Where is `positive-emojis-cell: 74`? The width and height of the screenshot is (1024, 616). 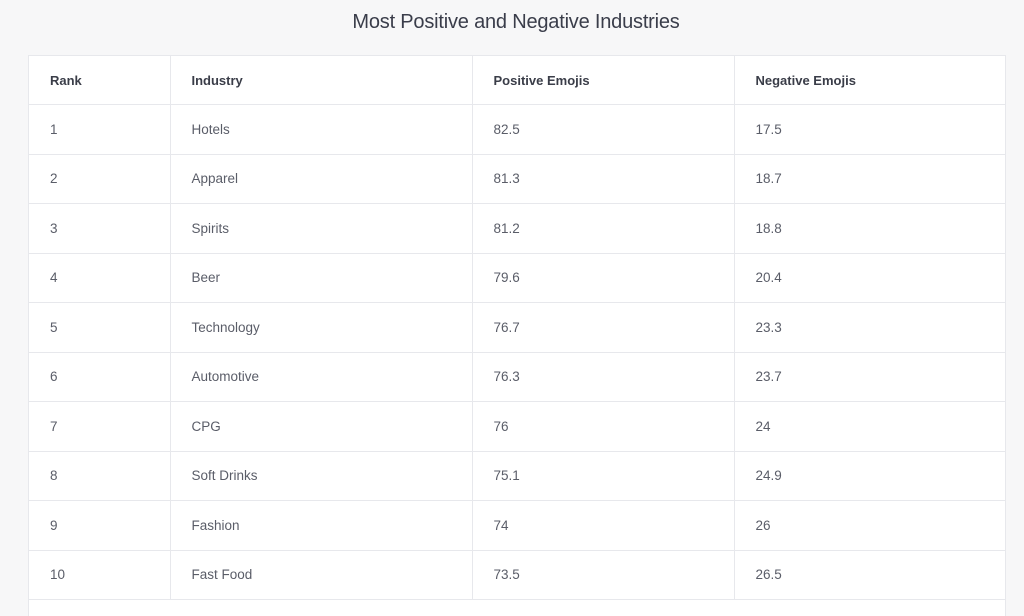 positive-emojis-cell: 74 is located at coordinates (603, 525).